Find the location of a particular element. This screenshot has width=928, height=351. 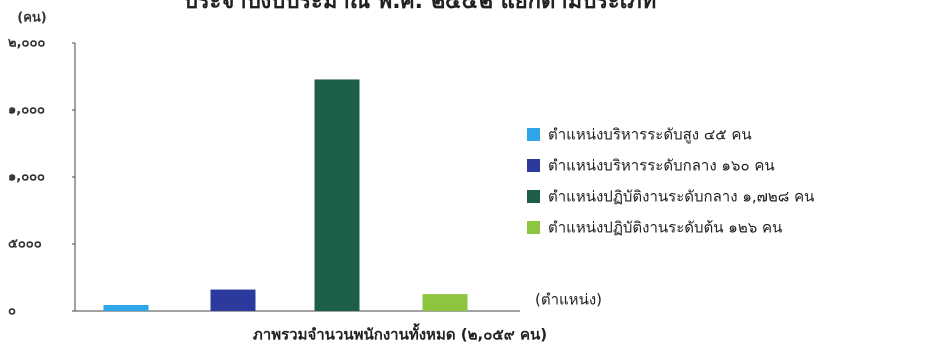

legend-label: ตำแหน่งบริหารระดับกลาง ๑๖๐ คน is located at coordinates (661, 166).